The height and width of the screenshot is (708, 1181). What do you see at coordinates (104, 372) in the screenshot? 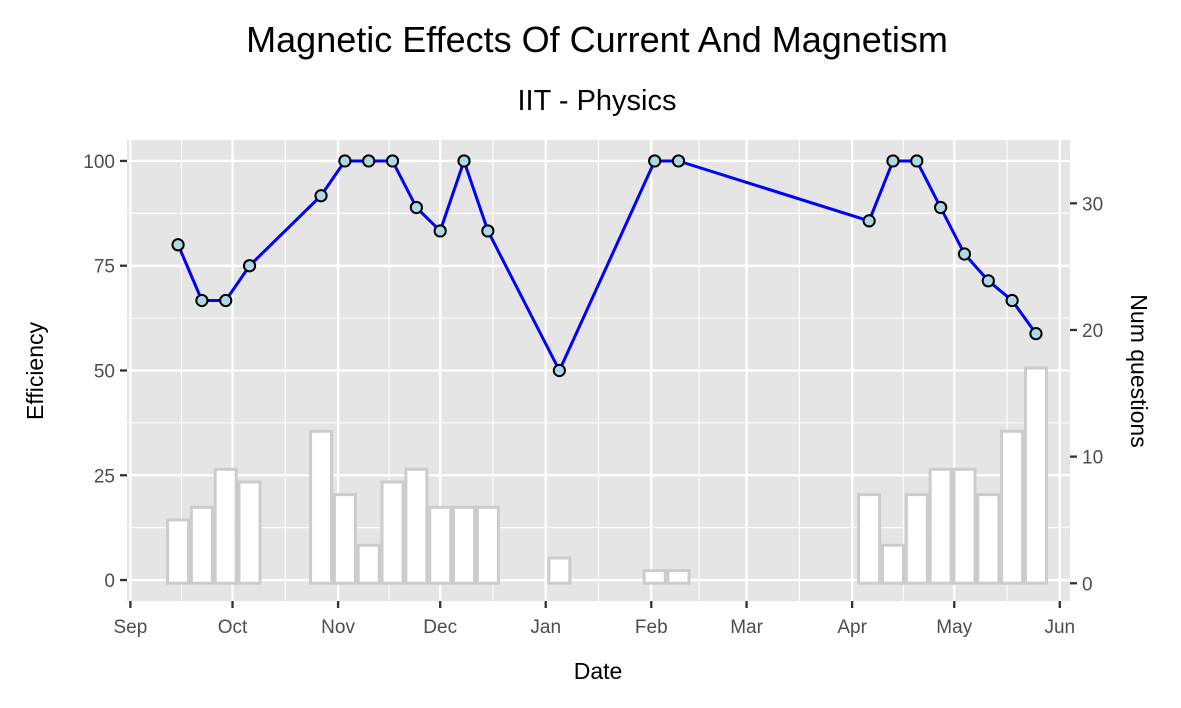
I see `y-tick-label: 50` at bounding box center [104, 372].